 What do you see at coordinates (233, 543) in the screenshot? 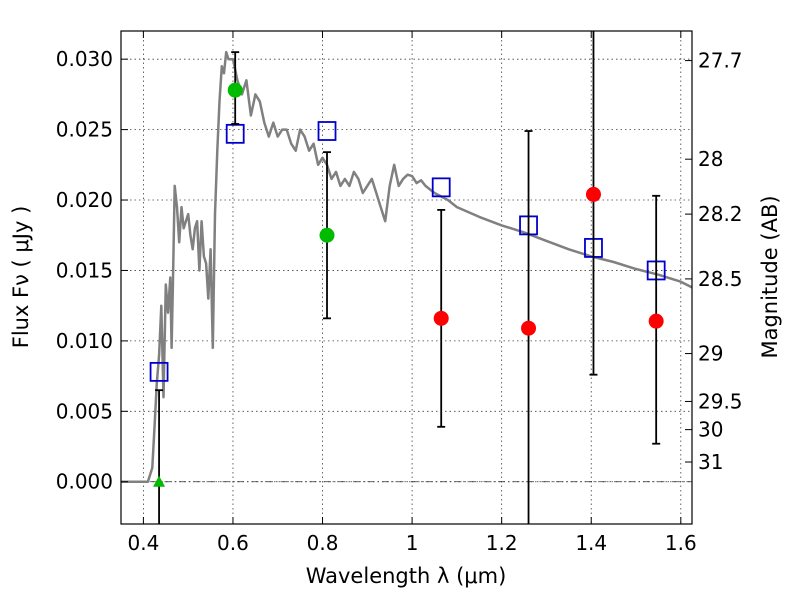
I see `x-tick-label: 0.6` at bounding box center [233, 543].